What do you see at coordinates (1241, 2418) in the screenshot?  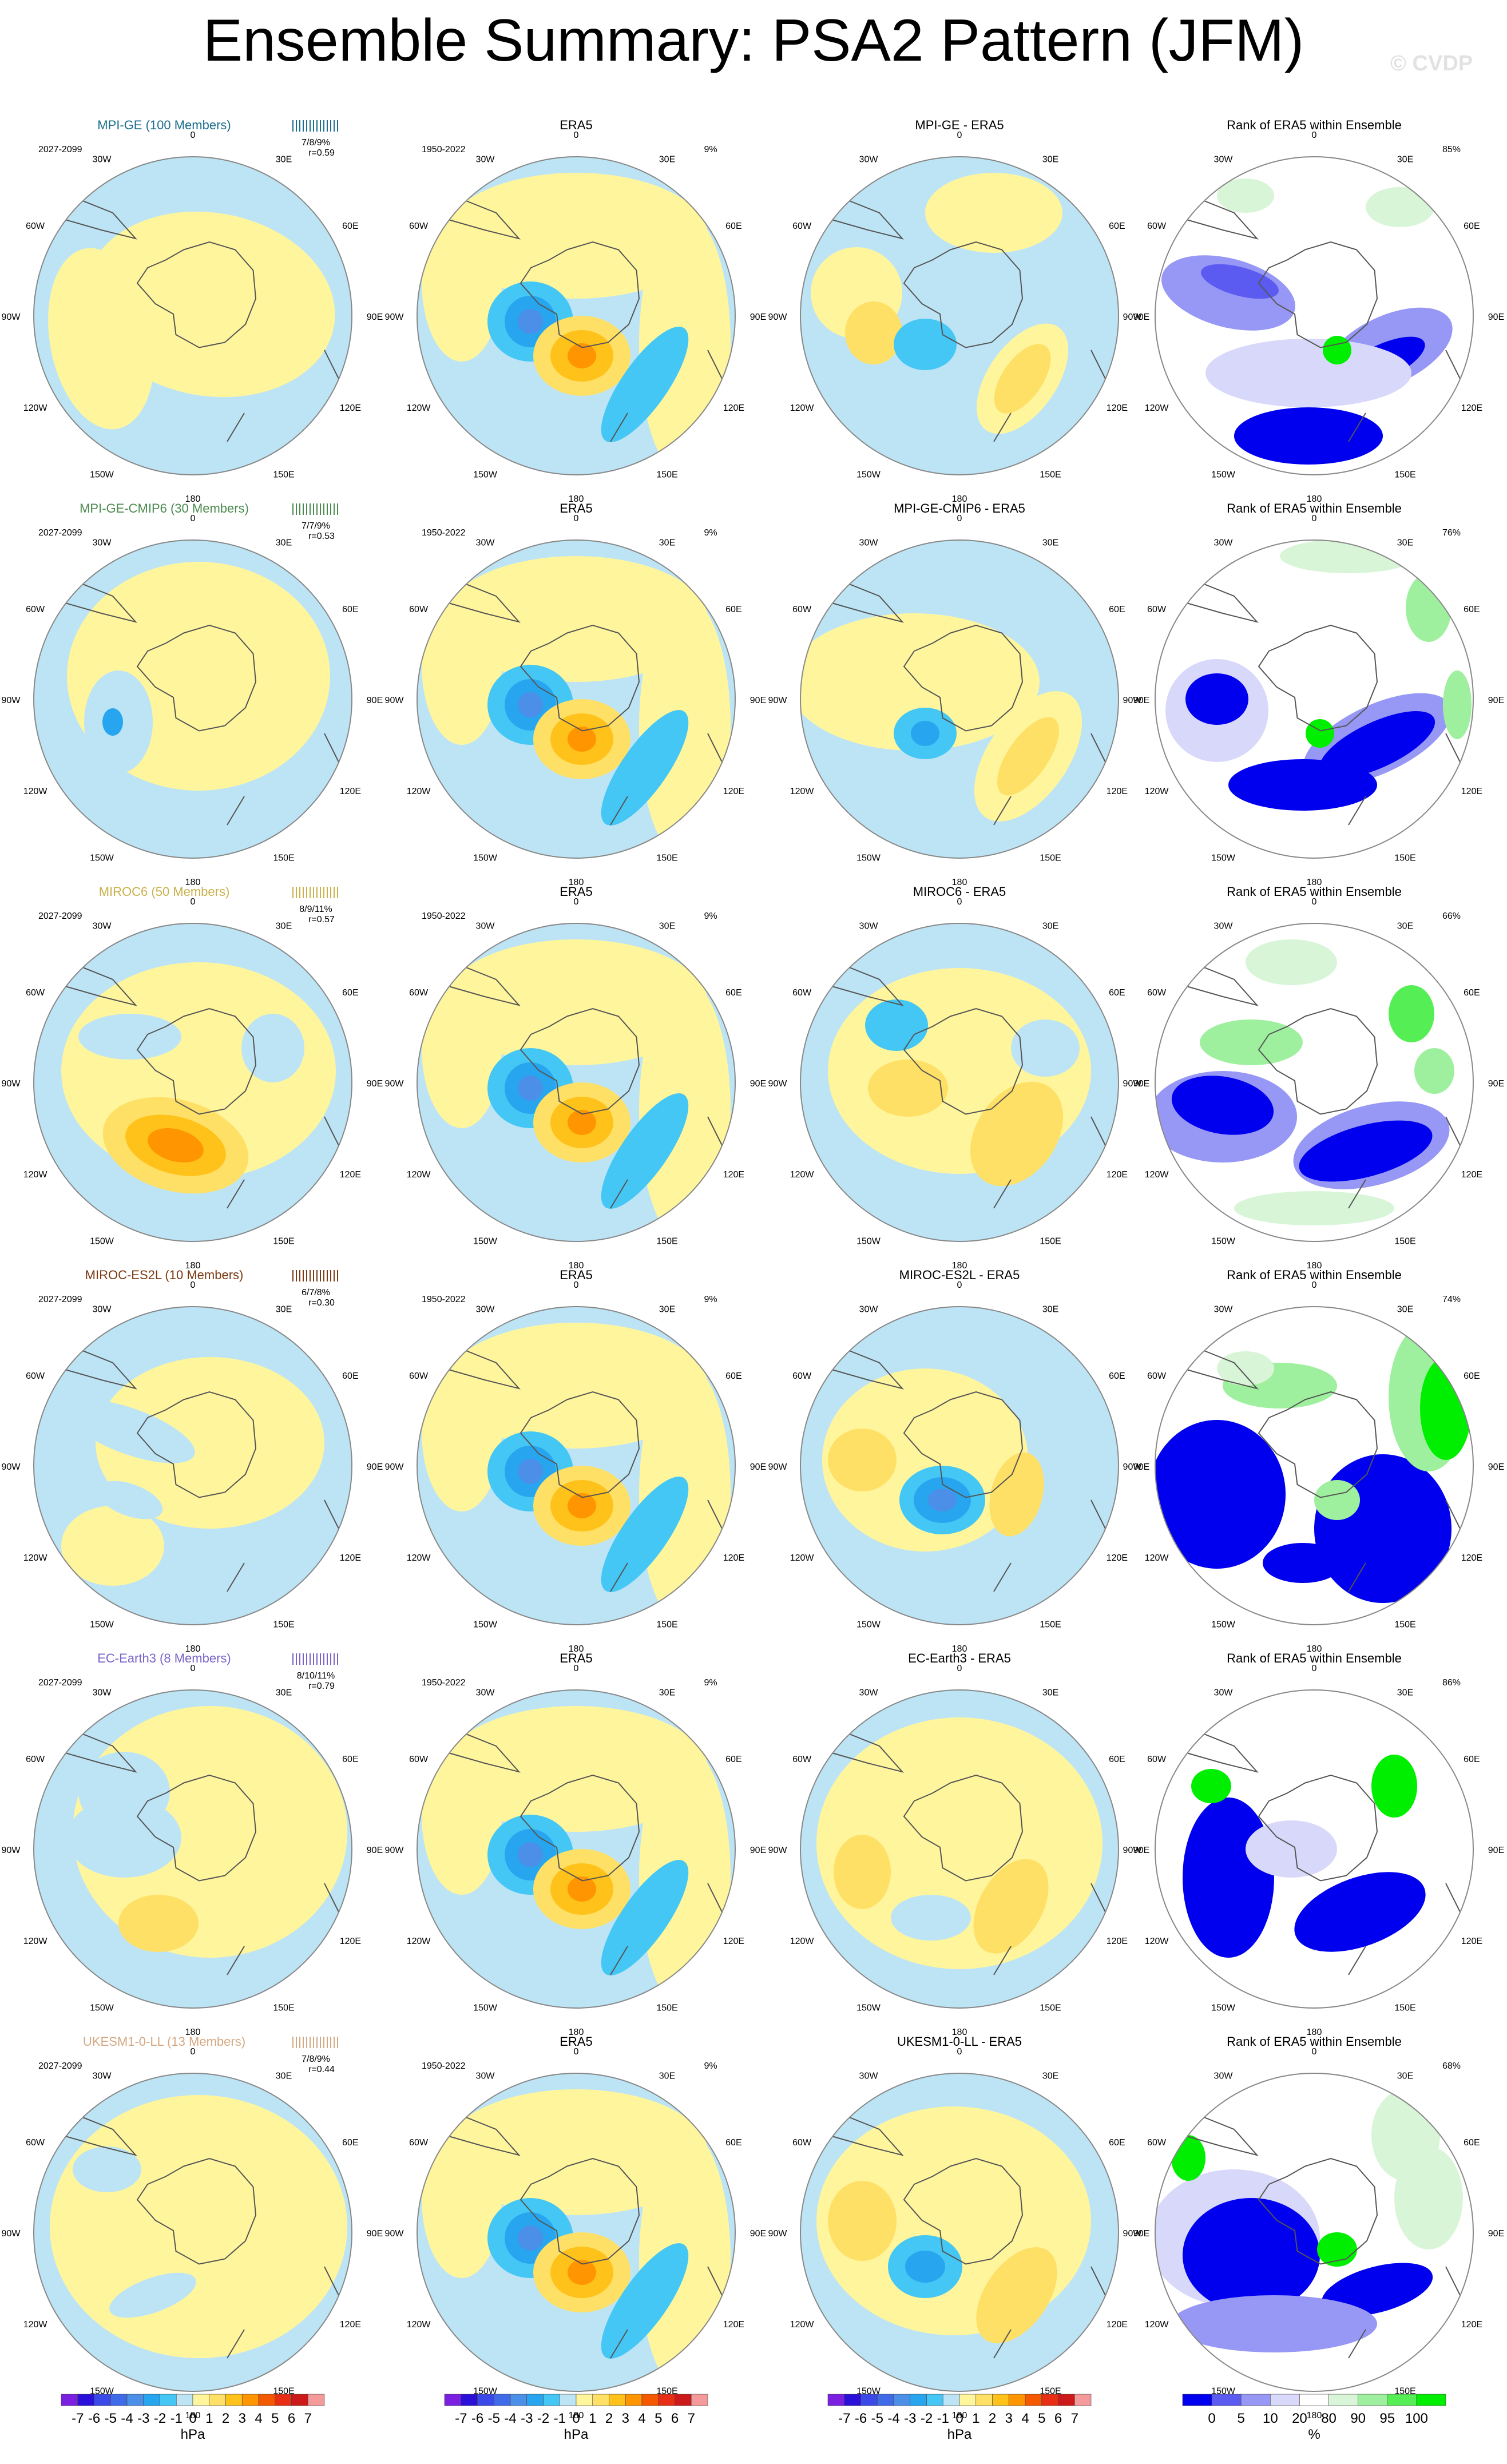 I see `colorbar-tick-label: 5` at bounding box center [1241, 2418].